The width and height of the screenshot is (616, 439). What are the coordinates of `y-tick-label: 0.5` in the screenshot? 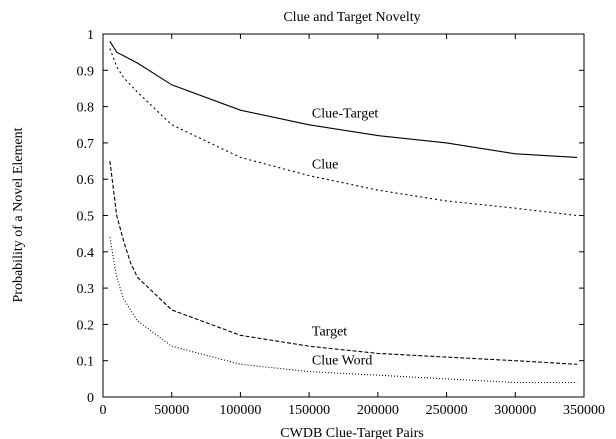 It's located at (86, 217).